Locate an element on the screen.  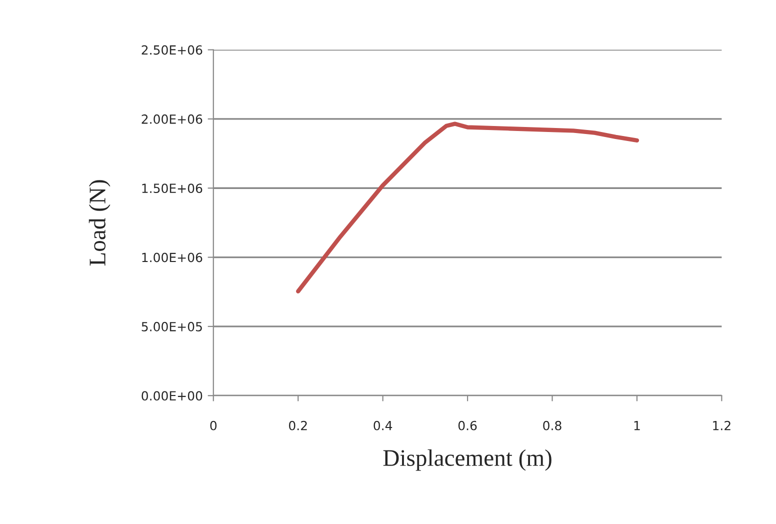
x-tick-label: 1 is located at coordinates (637, 425).